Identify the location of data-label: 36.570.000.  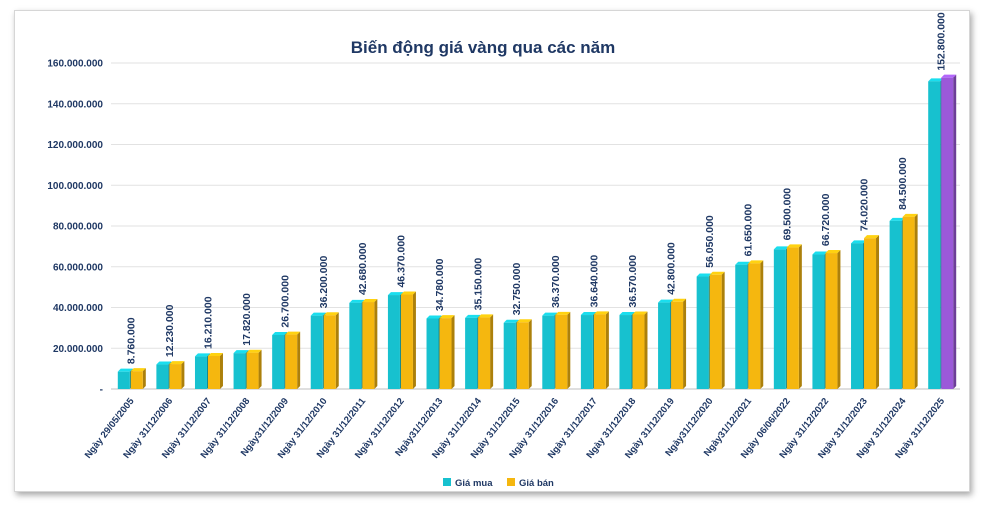
(633, 281).